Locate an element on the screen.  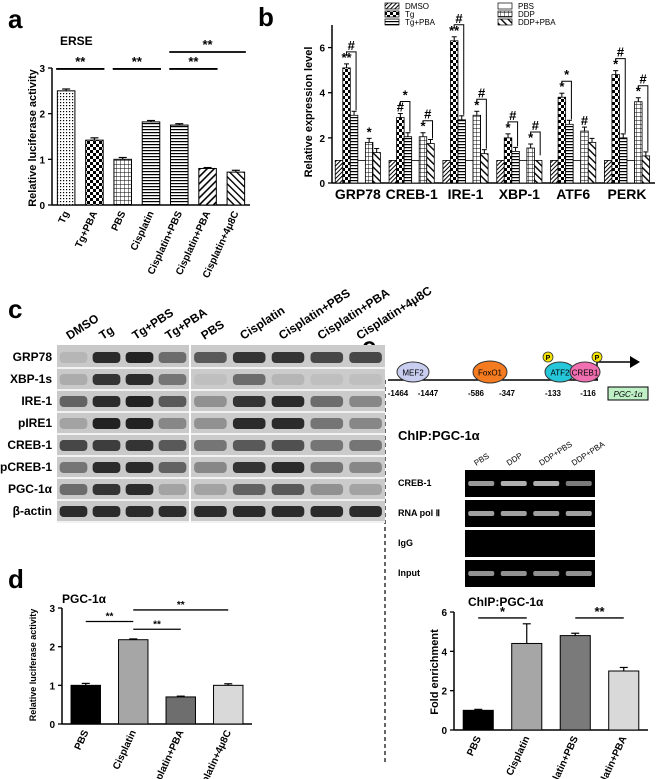
legend-label: DDP is located at coordinates (526, 14).